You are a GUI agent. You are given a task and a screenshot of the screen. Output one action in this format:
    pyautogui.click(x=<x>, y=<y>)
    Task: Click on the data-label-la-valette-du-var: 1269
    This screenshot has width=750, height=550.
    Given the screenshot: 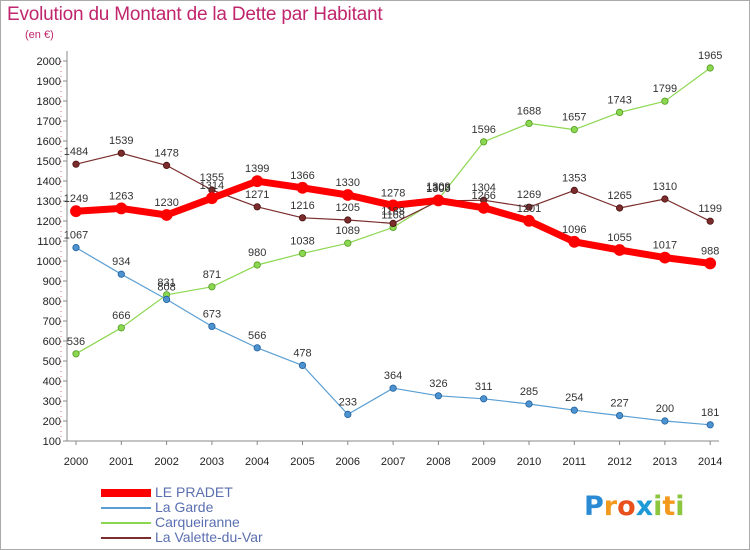 What is the action you would take?
    pyautogui.click(x=529, y=195)
    